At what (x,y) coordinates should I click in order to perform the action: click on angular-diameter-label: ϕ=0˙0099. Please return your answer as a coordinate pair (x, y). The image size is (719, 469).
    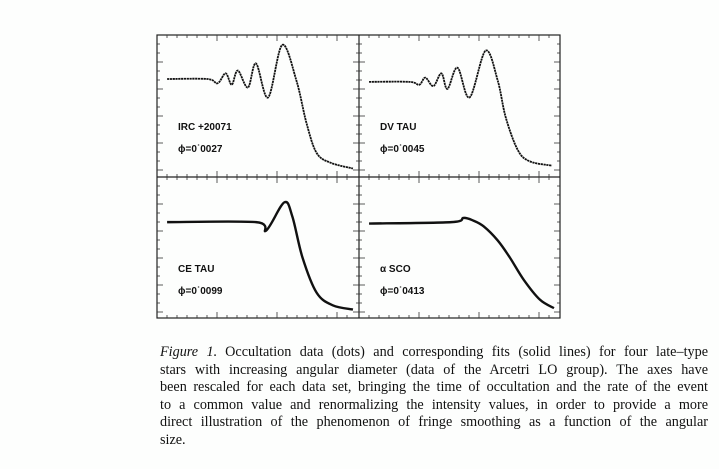
    Looking at the image, I should click on (200, 291).